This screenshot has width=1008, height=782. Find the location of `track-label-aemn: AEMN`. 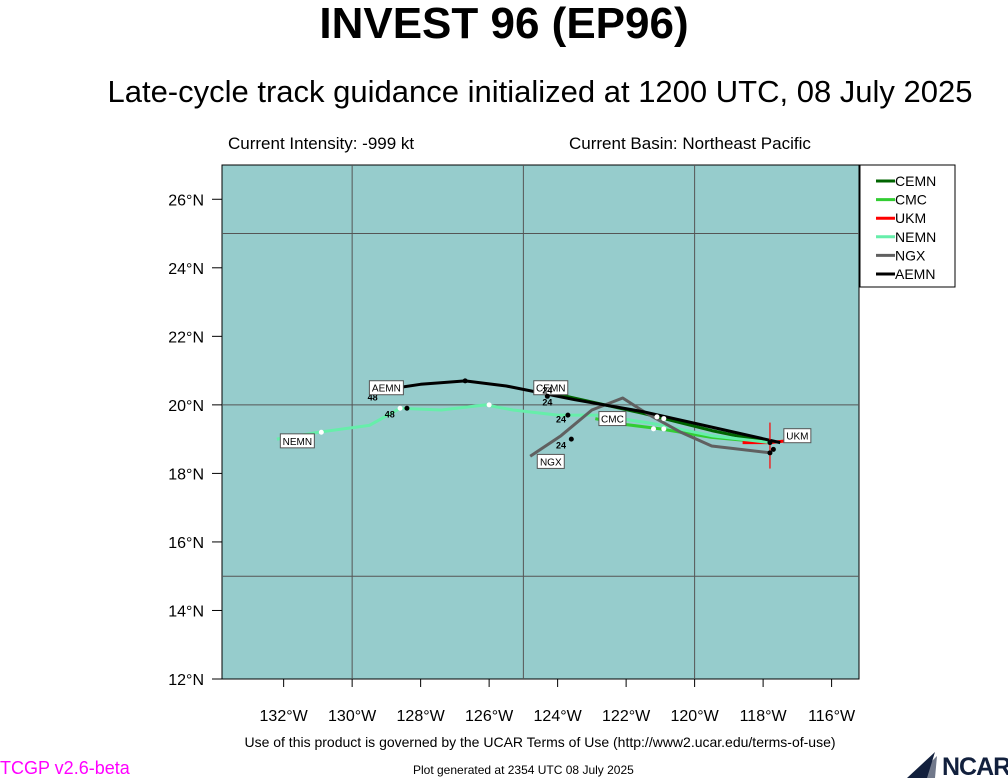

track-label-aemn: AEMN is located at coordinates (386, 389).